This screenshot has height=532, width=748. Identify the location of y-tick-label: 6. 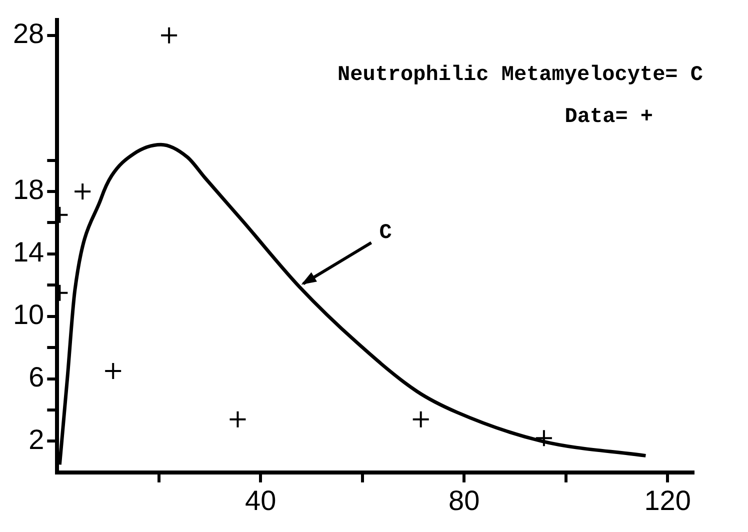
(36, 376).